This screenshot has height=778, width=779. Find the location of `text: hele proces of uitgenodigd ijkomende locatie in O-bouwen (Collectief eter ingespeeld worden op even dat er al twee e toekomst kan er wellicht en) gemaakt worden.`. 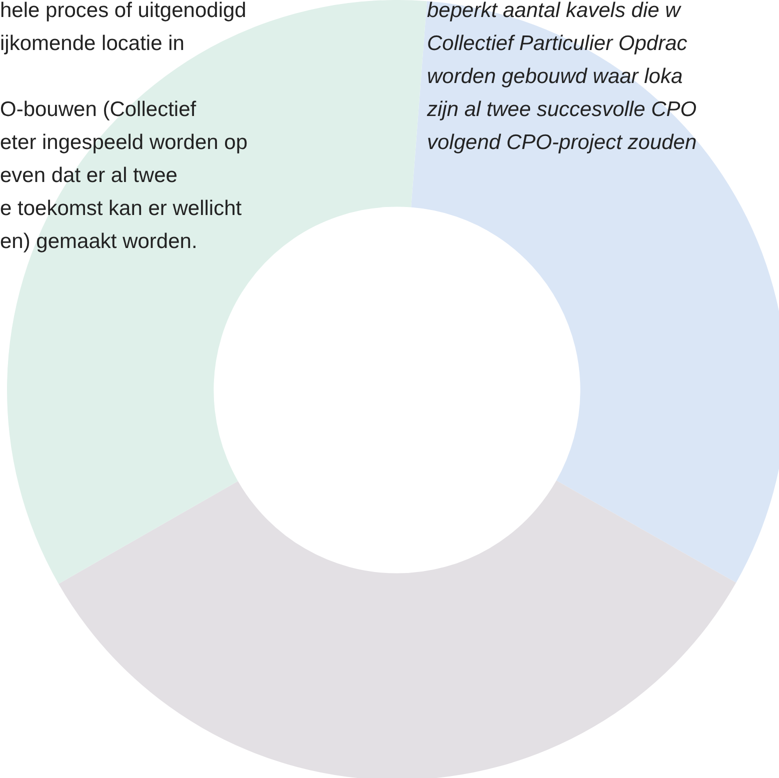

text: hele proces of uitgenodigd ijkomende locatie in O-bouwen (Collectief eter ingespeeld worden op even dat er al twee e toekomst kan er wellicht en) gemaakt worden. is located at coordinates (124, 126).